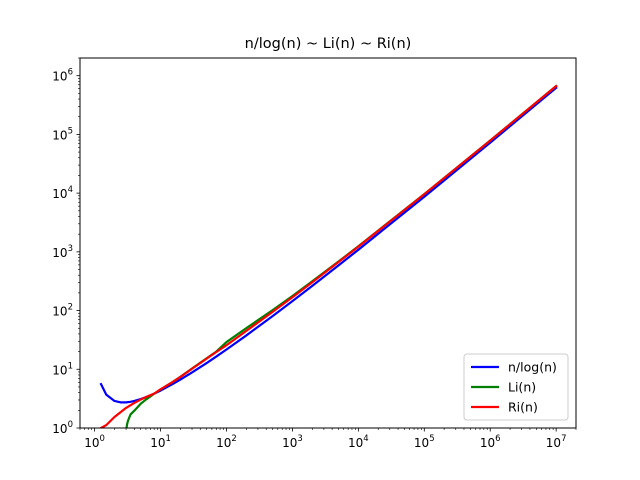 Image resolution: width=640 pixels, height=480 pixels. I want to click on x-tick-label: 10⁶, so click(490, 442).